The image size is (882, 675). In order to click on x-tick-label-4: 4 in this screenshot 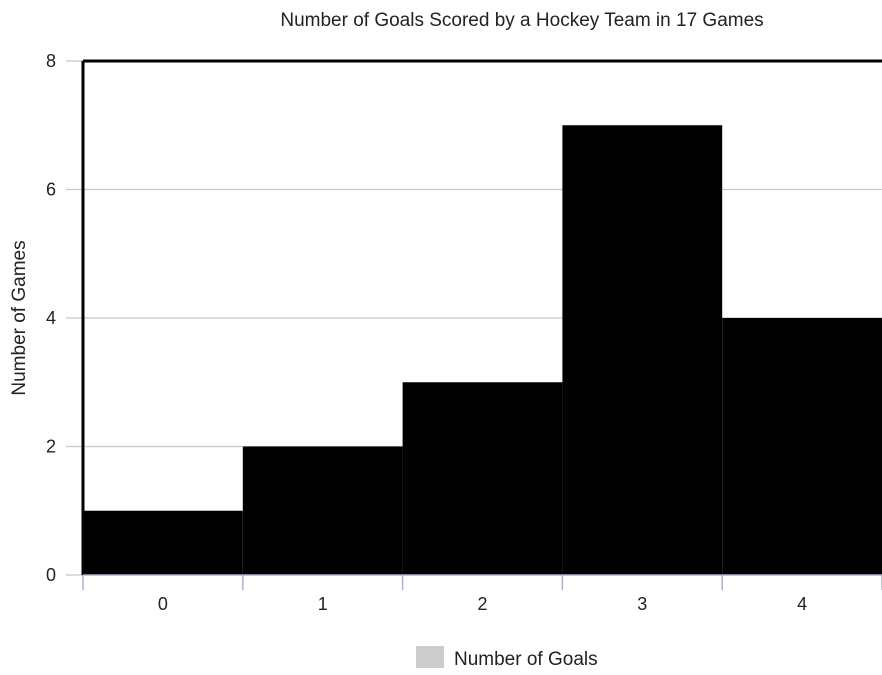, I will do `click(802, 604)`.